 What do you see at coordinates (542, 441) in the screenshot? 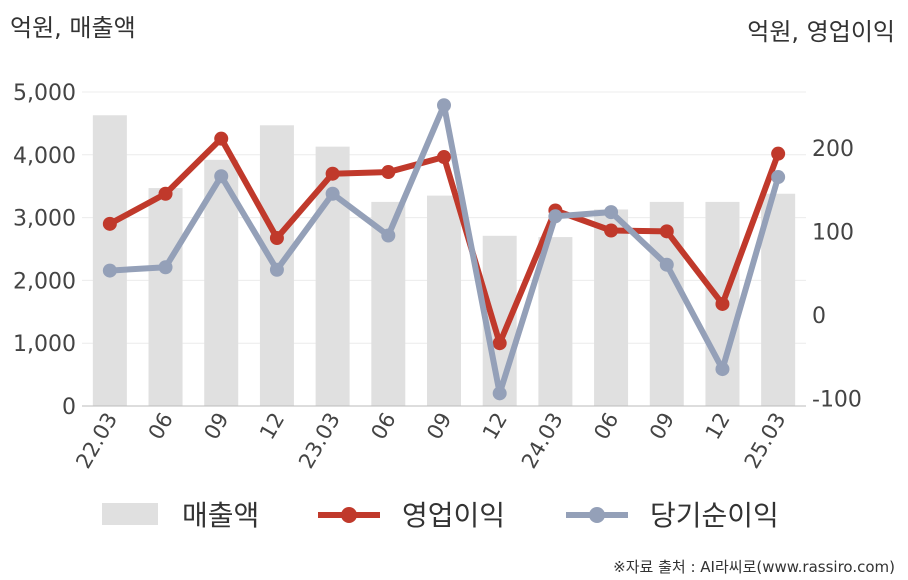
I see `x-tick-label: 24.03` at bounding box center [542, 441].